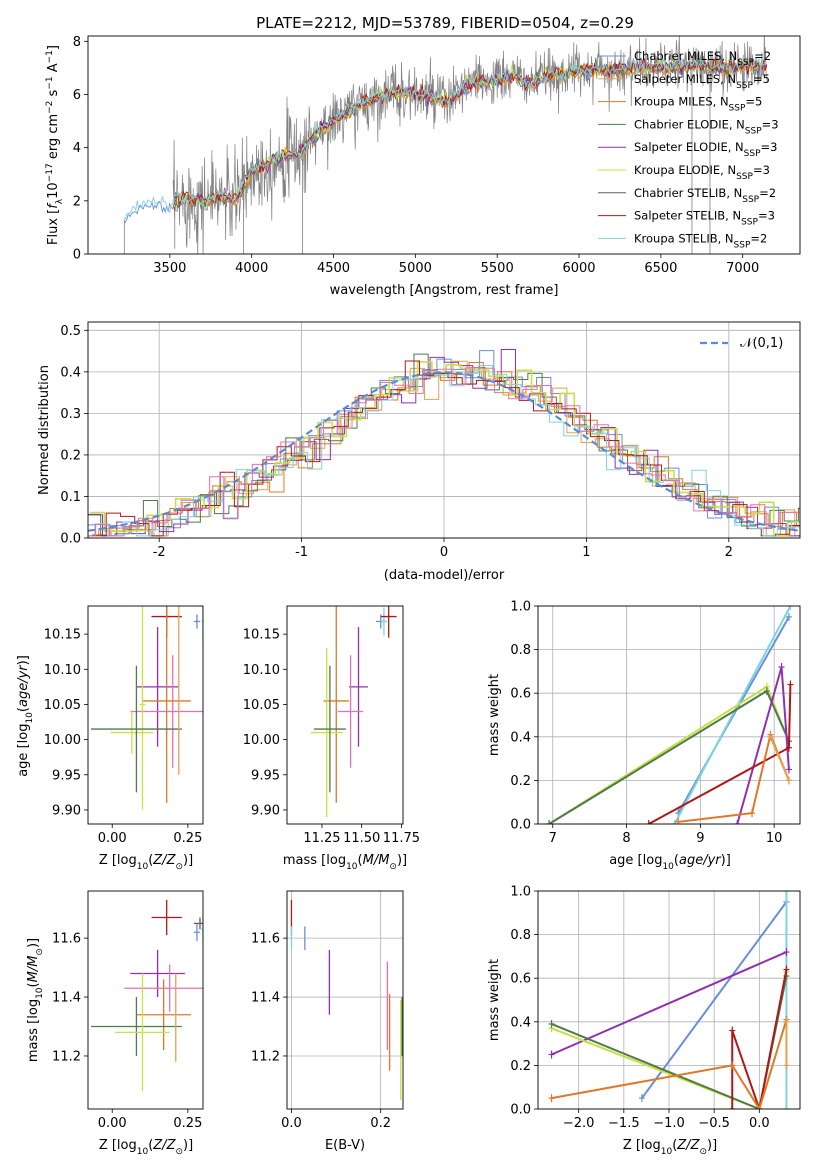 The width and height of the screenshot is (819, 1174). Describe the element at coordinates (700, 860) in the screenshot. I see `text-part: age/yr` at that location.